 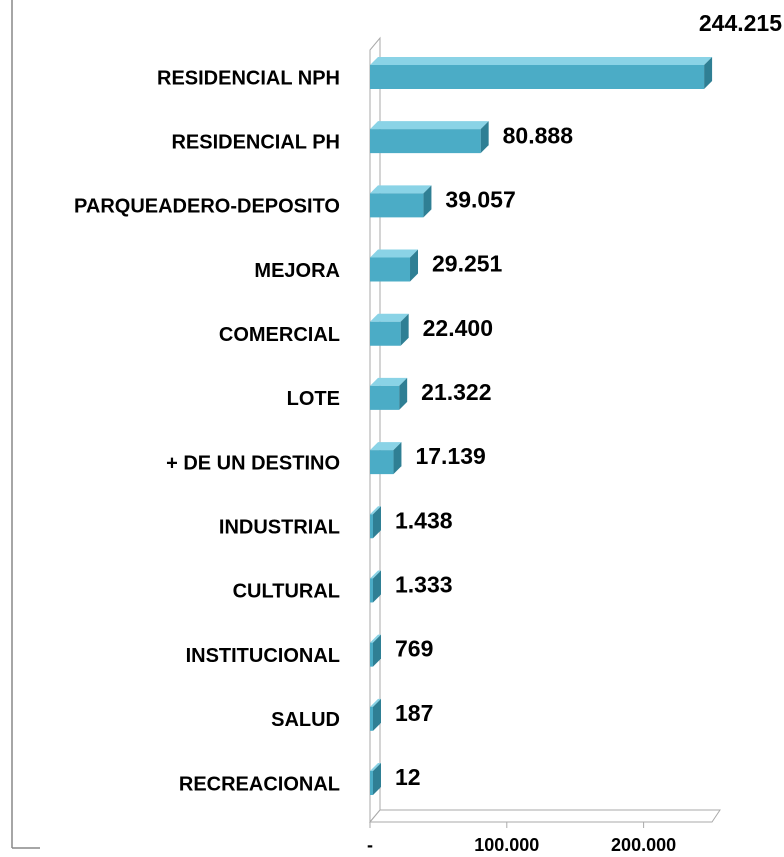 What do you see at coordinates (255, 142) in the screenshot?
I see `y-tick-label: RESIDENCIAL PH` at bounding box center [255, 142].